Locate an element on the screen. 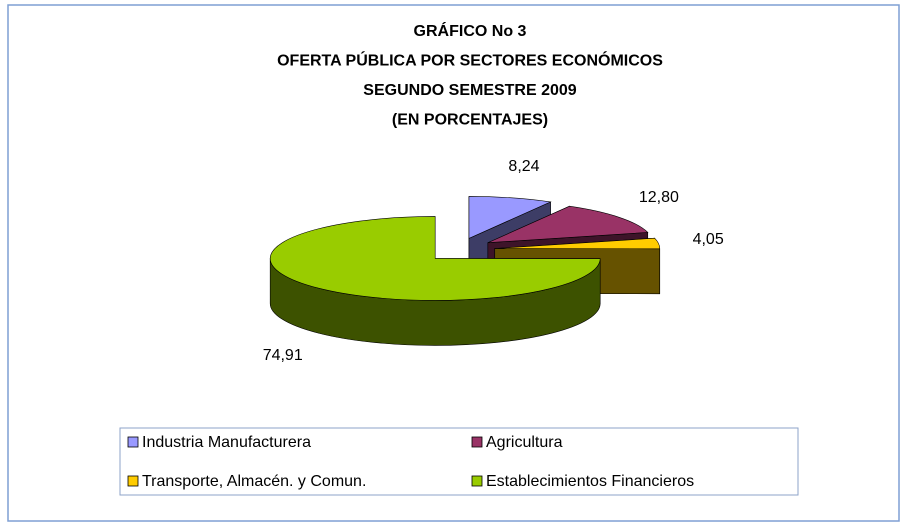 Image resolution: width=908 pixels, height=527 pixels. chart-title: SEGUNDO SEMESTRE 2009 is located at coordinates (470, 90).